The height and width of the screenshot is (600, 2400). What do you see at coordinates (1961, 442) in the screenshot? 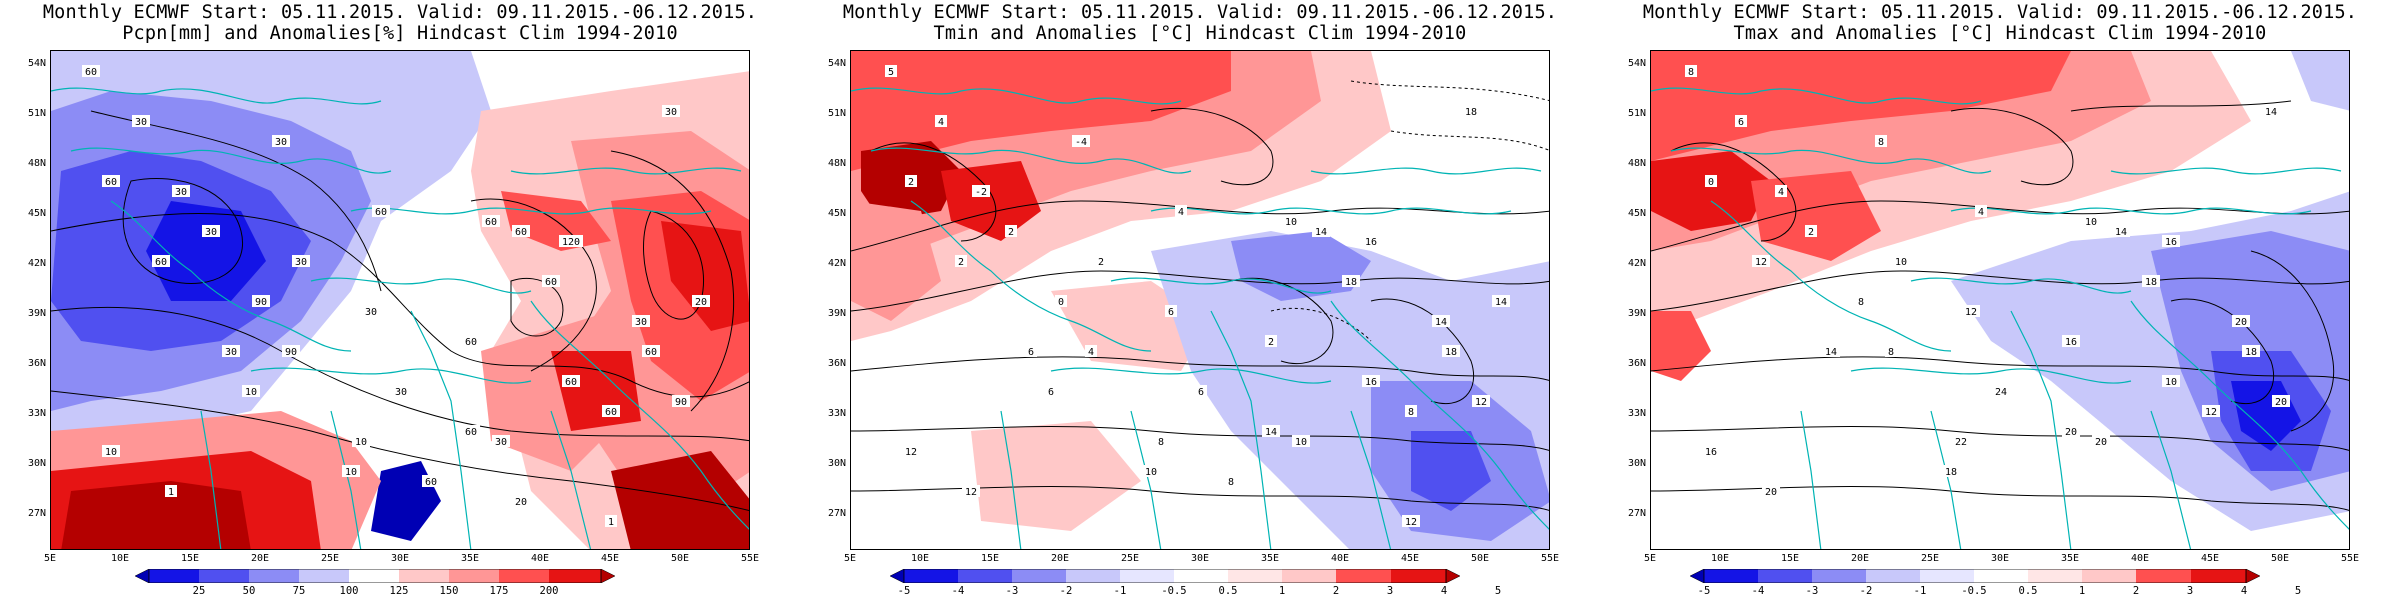
I see `contour-label: 22` at bounding box center [1961, 442].